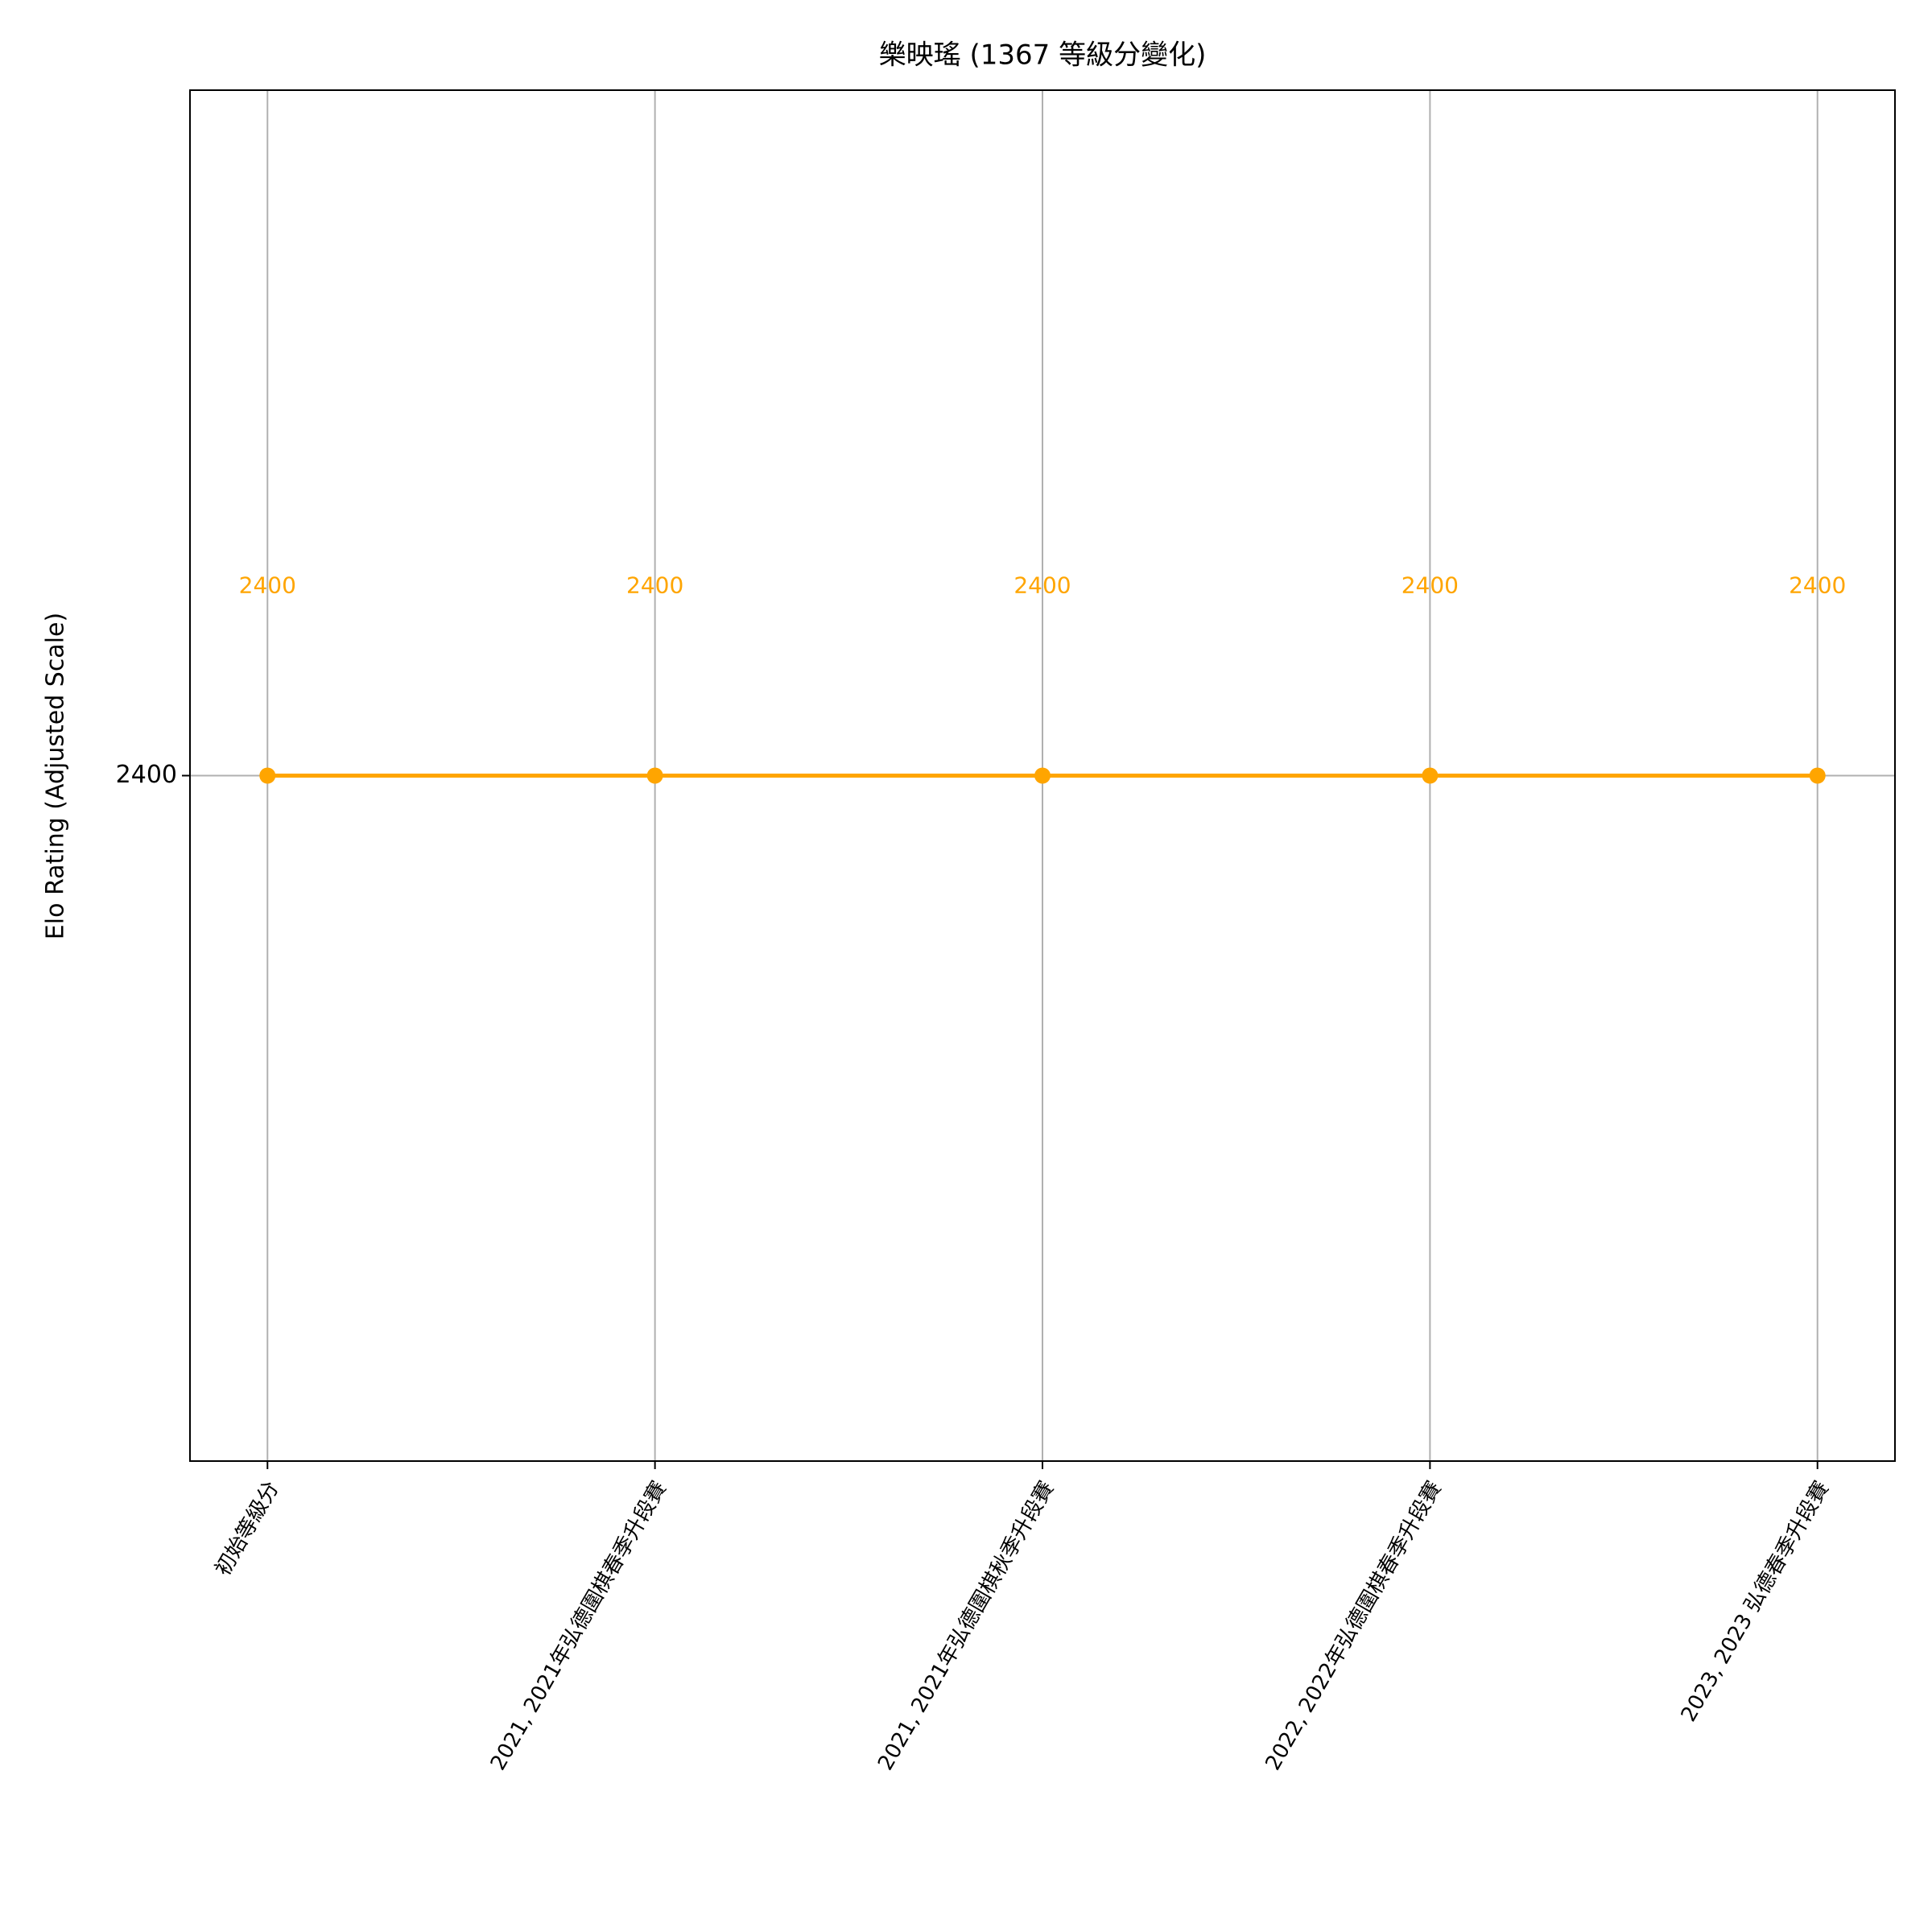  What do you see at coordinates (56, 776) in the screenshot?
I see `y-axis-label: Elo Rating (Adjusted Scale)` at bounding box center [56, 776].